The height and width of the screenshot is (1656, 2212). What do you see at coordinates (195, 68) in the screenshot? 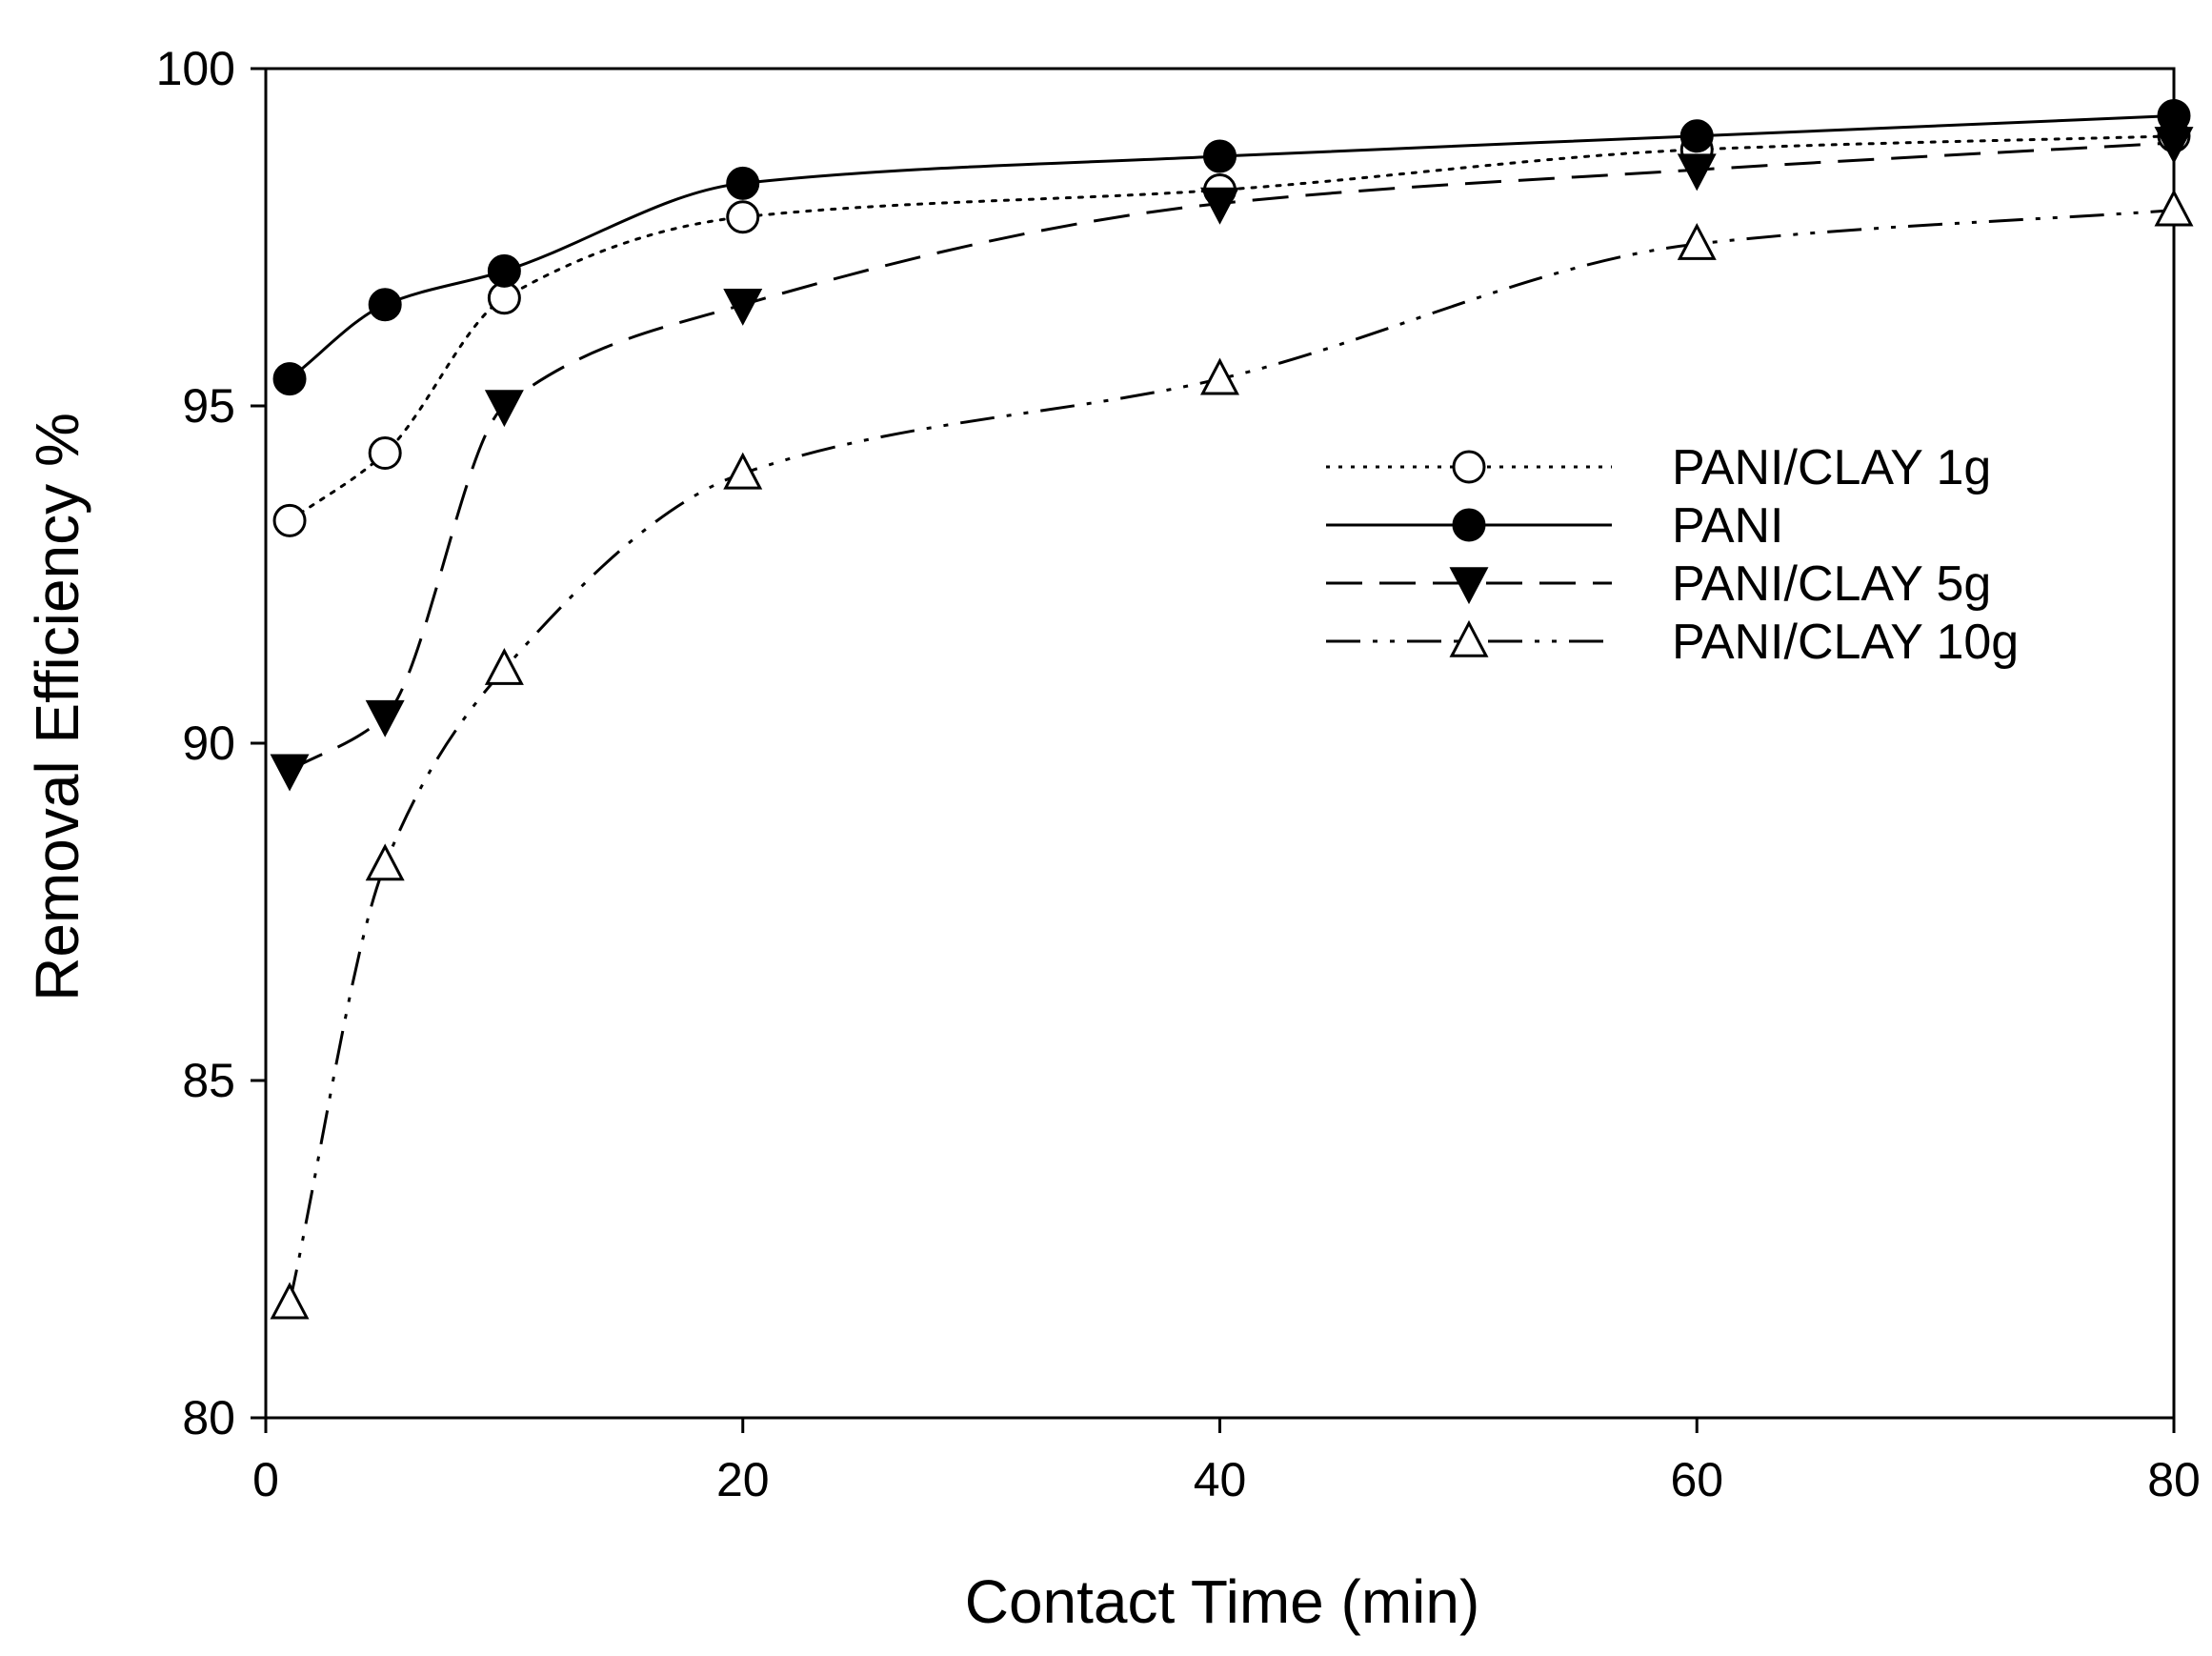
I see `y-tick-label: 100` at bounding box center [195, 68].